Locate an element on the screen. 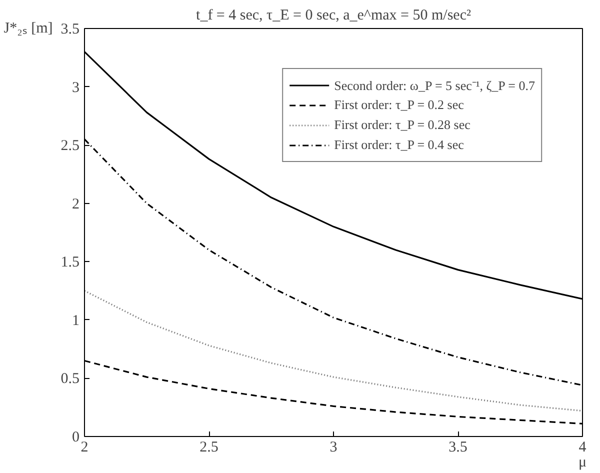  y-tick-label: 0.5 is located at coordinates (70, 379).